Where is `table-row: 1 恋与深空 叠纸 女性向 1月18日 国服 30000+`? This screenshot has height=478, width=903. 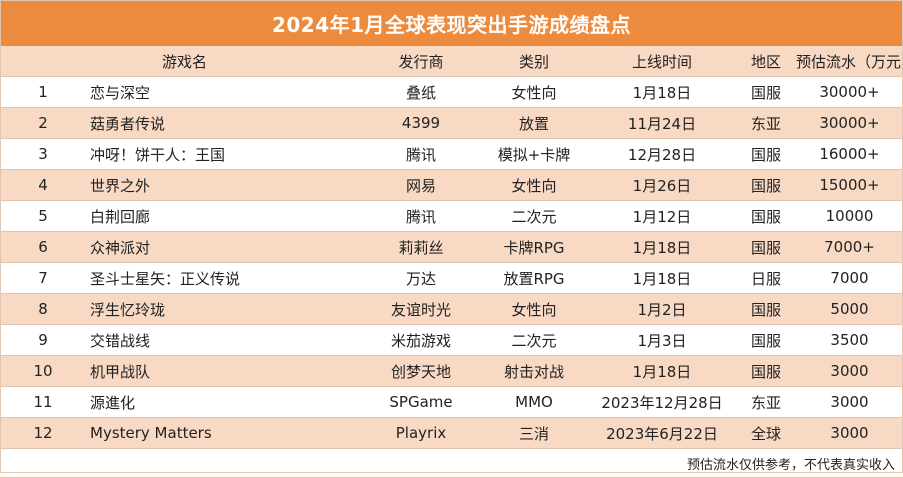
table-row: 1 恋与深空 叠纸 女性向 1月18日 国服 30000+ is located at coordinates (451, 92).